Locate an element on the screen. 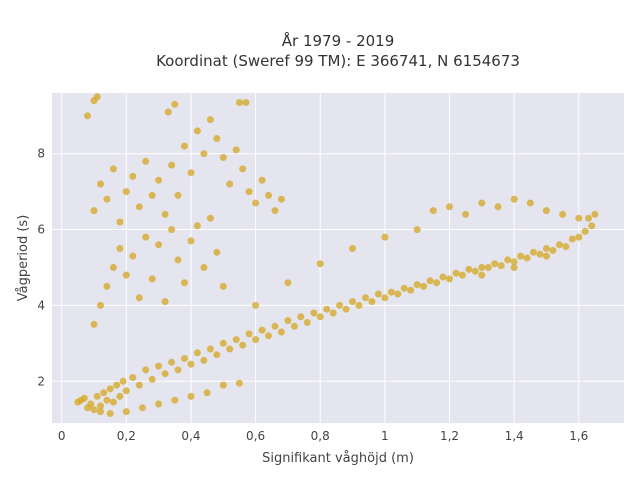 This screenshot has width=640, height=480. y-axis-title: Vågperiod (s) is located at coordinates (23, 258).